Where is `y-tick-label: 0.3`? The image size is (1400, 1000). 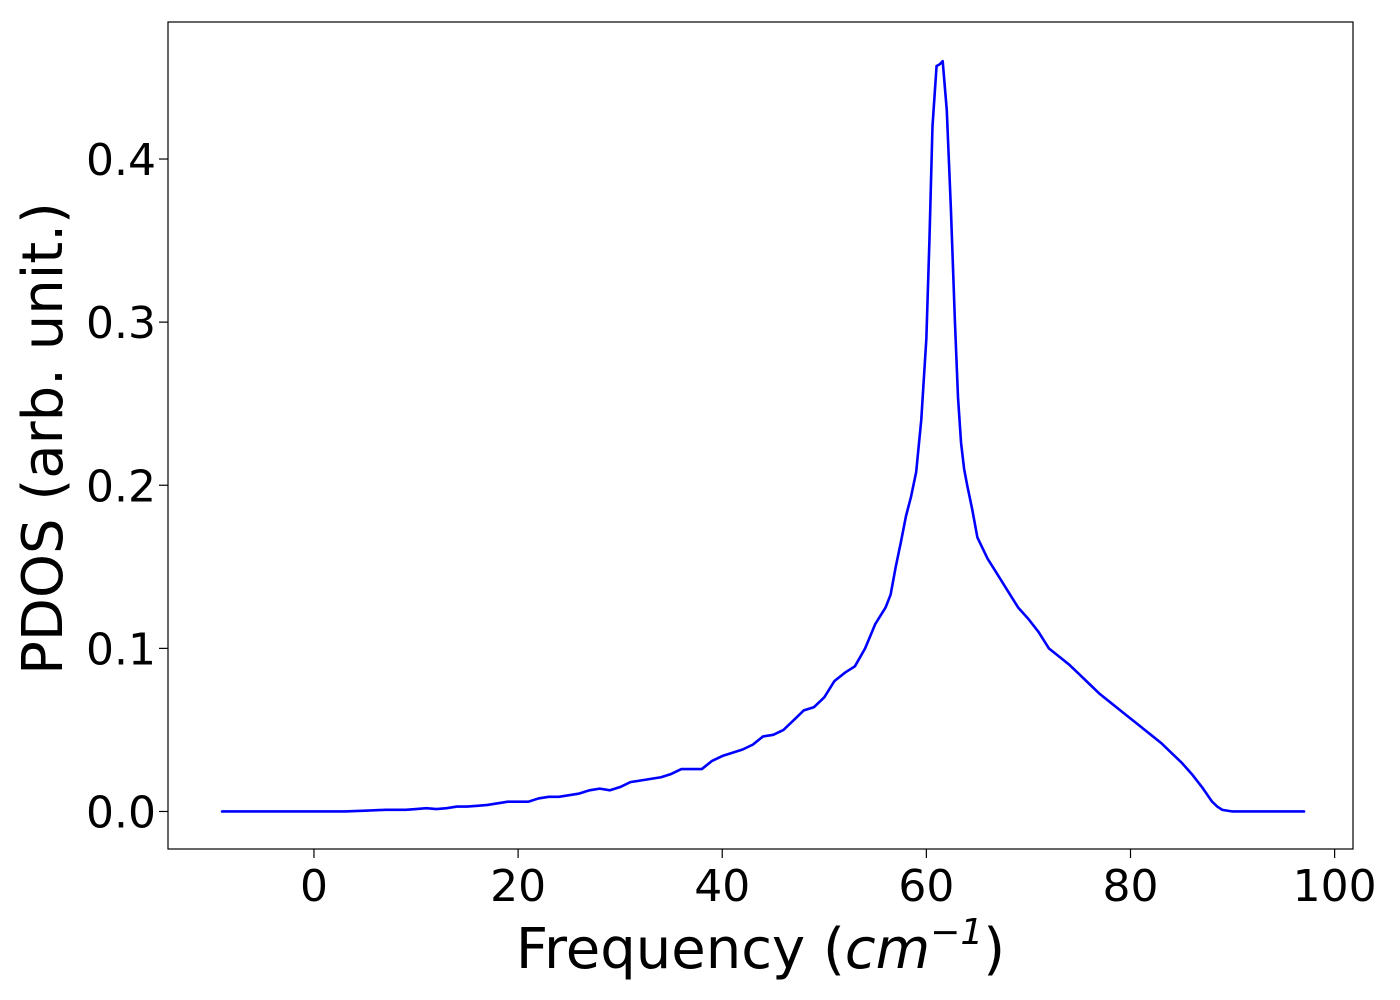 y-tick-label: 0.3 is located at coordinates (121, 323).